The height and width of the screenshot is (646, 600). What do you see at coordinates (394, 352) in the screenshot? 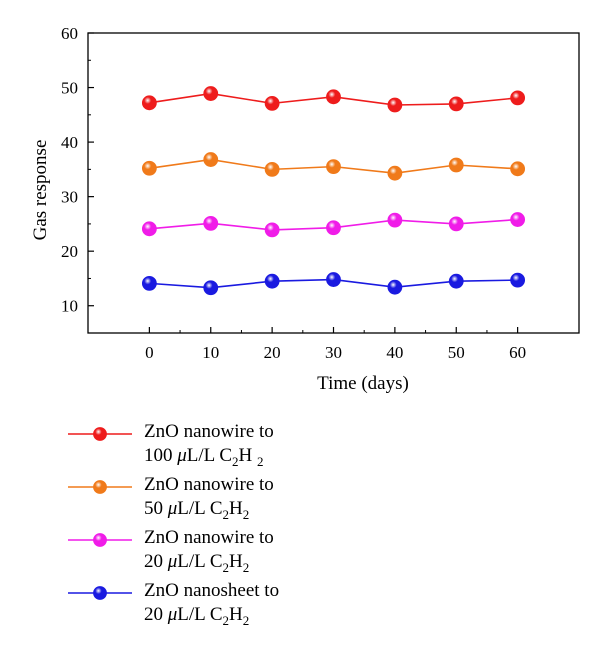
I see `x-tick-label: 40` at bounding box center [394, 352].